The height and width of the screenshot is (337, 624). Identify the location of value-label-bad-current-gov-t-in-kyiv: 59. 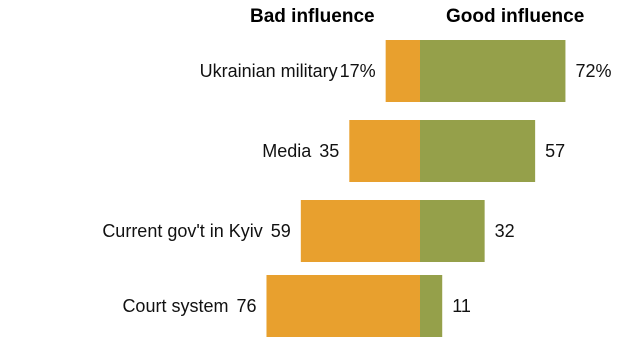
(281, 231).